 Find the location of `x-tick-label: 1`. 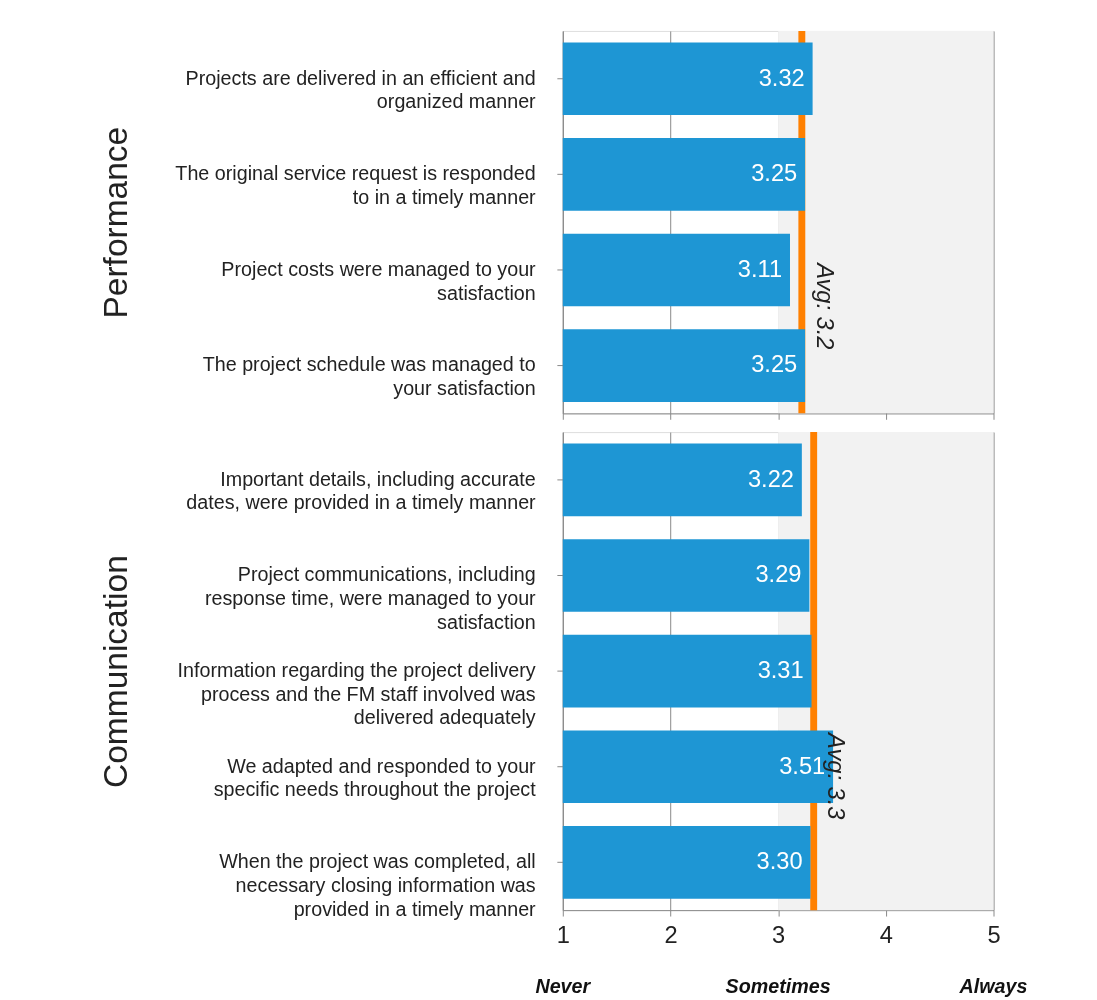

x-tick-label: 1 is located at coordinates (563, 935).